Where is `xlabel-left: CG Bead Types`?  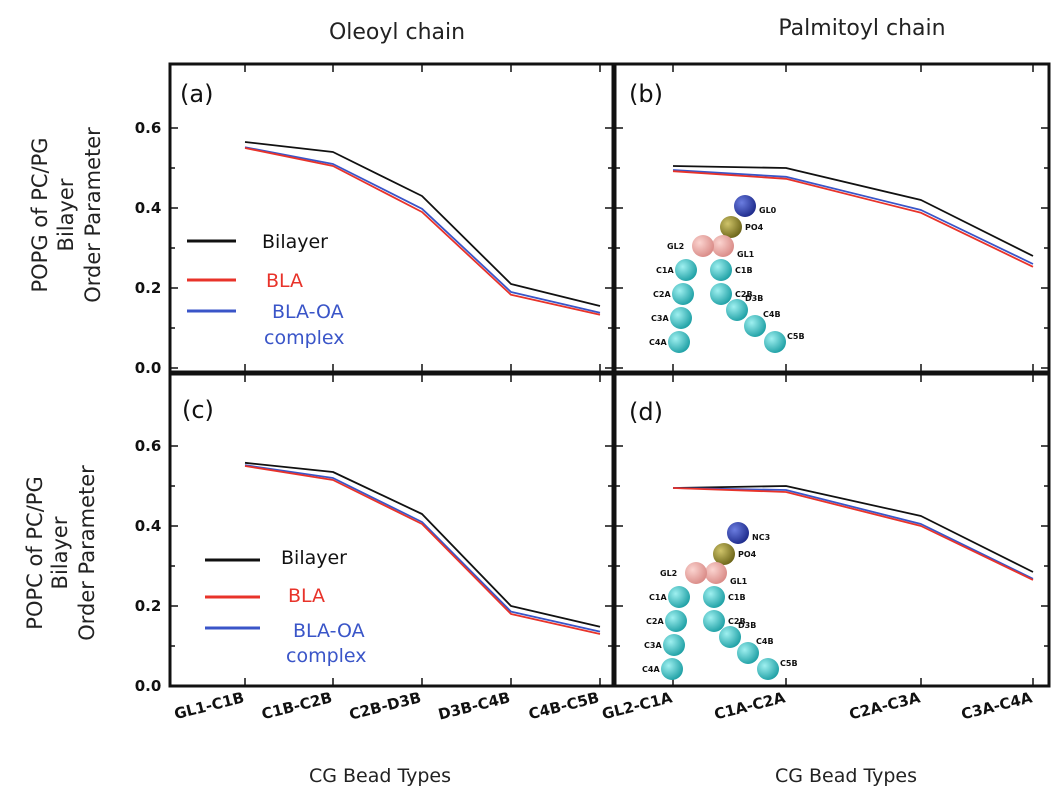
xlabel-left: CG Bead Types is located at coordinates (380, 776).